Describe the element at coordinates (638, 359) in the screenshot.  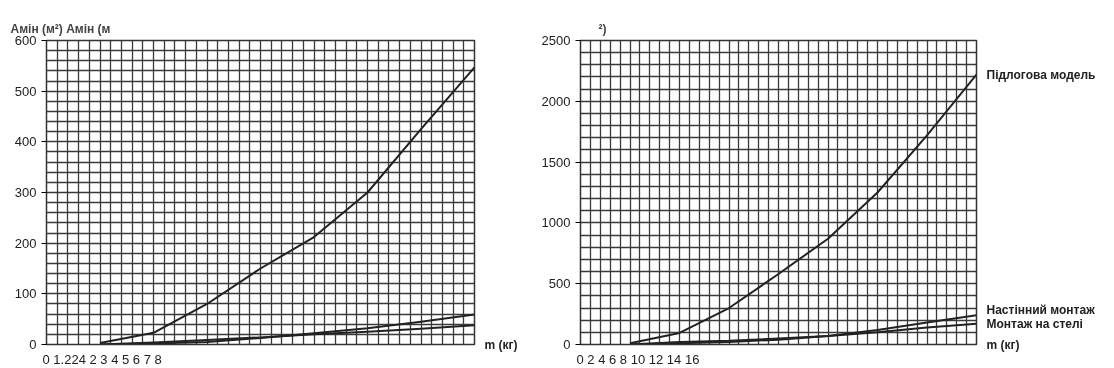
I see `text: 0 2 4 6 8 10 12 14 16` at that location.